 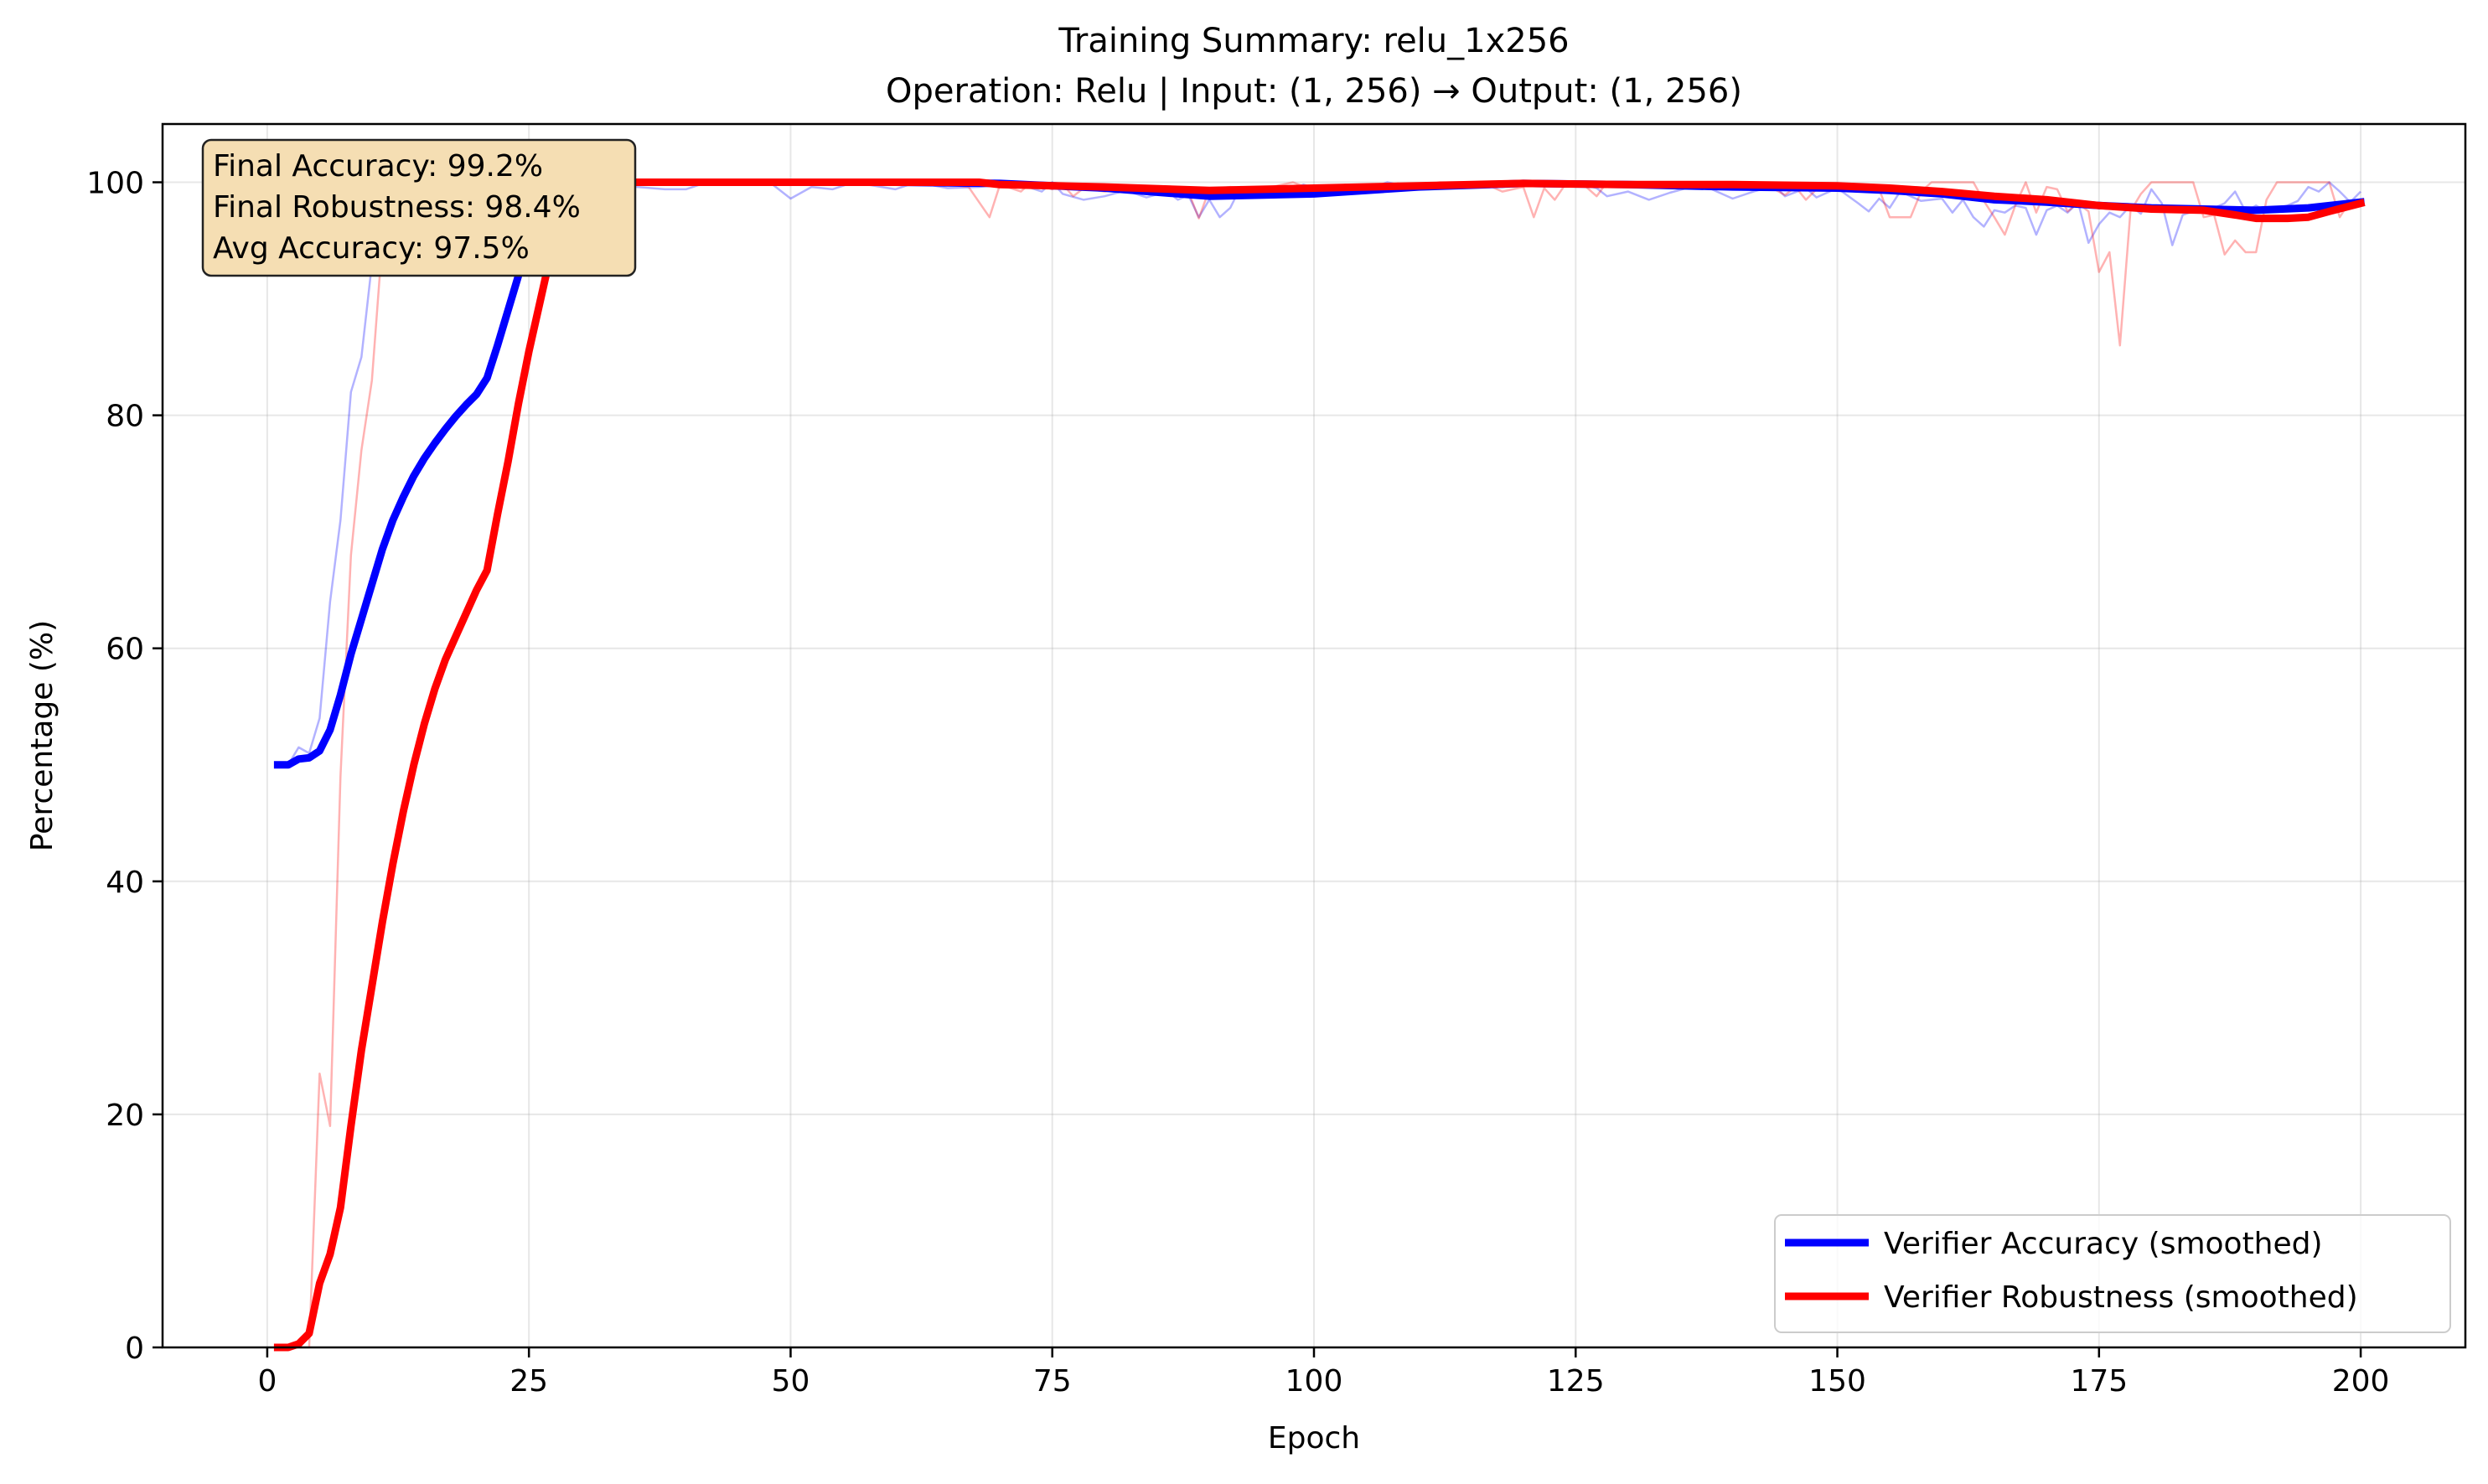 What do you see at coordinates (1314, 1438) in the screenshot?
I see `x-axis-label: Epoch` at bounding box center [1314, 1438].